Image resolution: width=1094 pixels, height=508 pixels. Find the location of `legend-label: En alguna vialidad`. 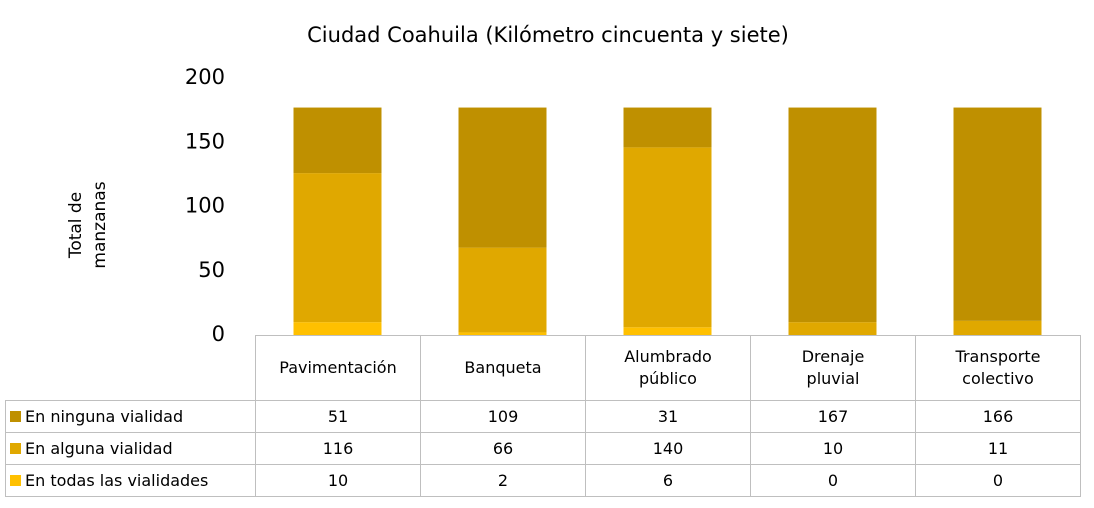

legend-label: En alguna vialidad is located at coordinates (99, 448).